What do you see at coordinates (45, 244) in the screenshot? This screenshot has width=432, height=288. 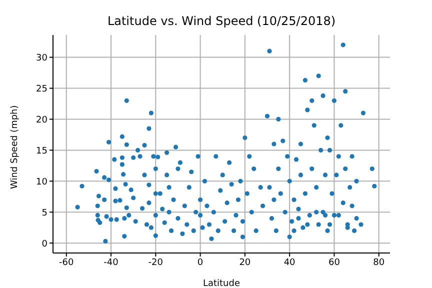 I see `y-tick-label: 0` at bounding box center [45, 244].